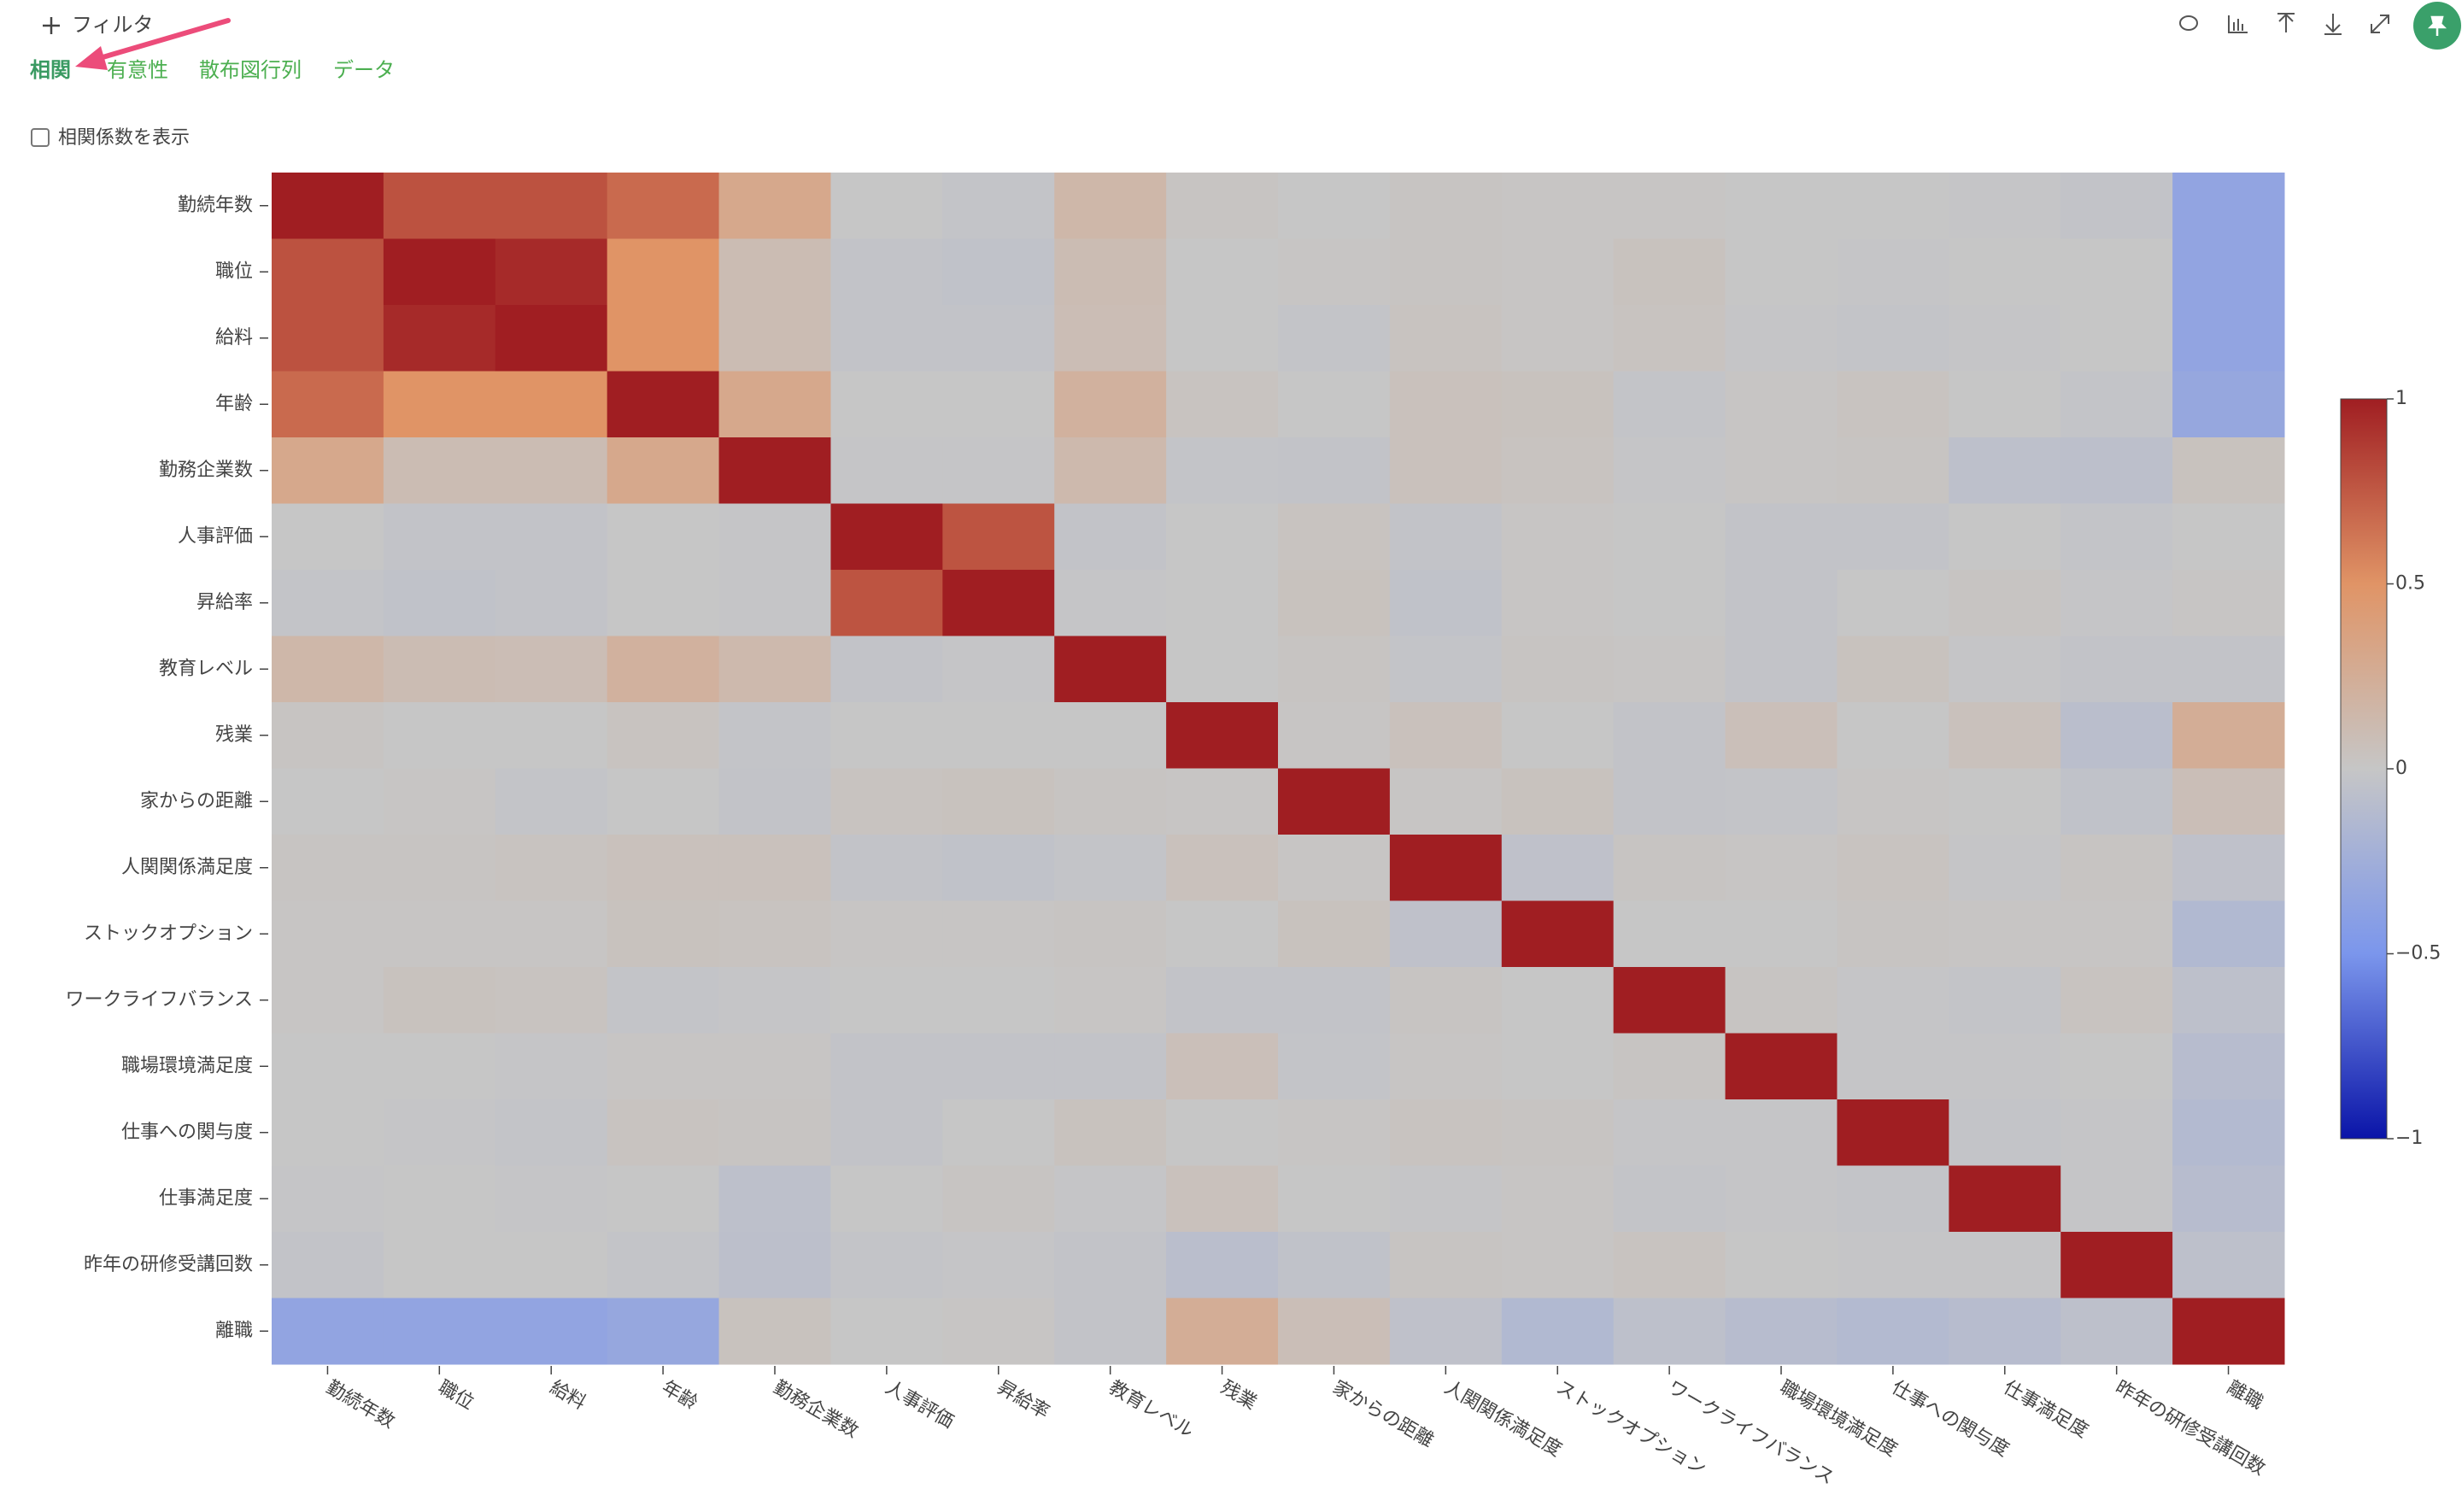 This screenshot has height=1512, width=2462. Describe the element at coordinates (2418, 953) in the screenshot. I see `colorbar-tick-label: −0.5` at that location.